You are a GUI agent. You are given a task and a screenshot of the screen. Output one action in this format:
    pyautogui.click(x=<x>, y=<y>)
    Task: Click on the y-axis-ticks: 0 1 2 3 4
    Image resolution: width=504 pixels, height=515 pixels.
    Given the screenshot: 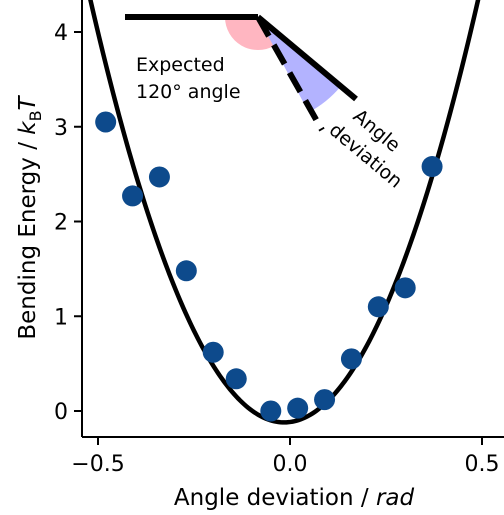 What is the action you would take?
    pyautogui.click(x=68, y=223)
    